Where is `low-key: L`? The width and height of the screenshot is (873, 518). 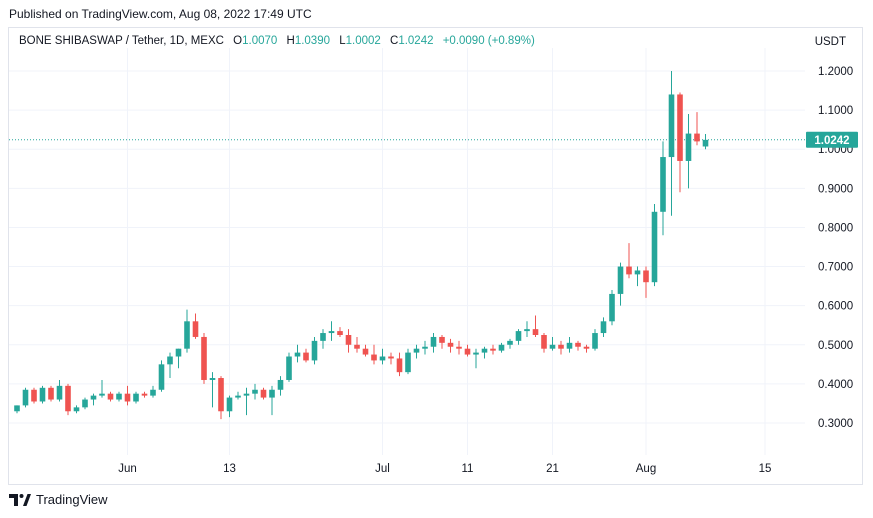 low-key: L is located at coordinates (342, 41).